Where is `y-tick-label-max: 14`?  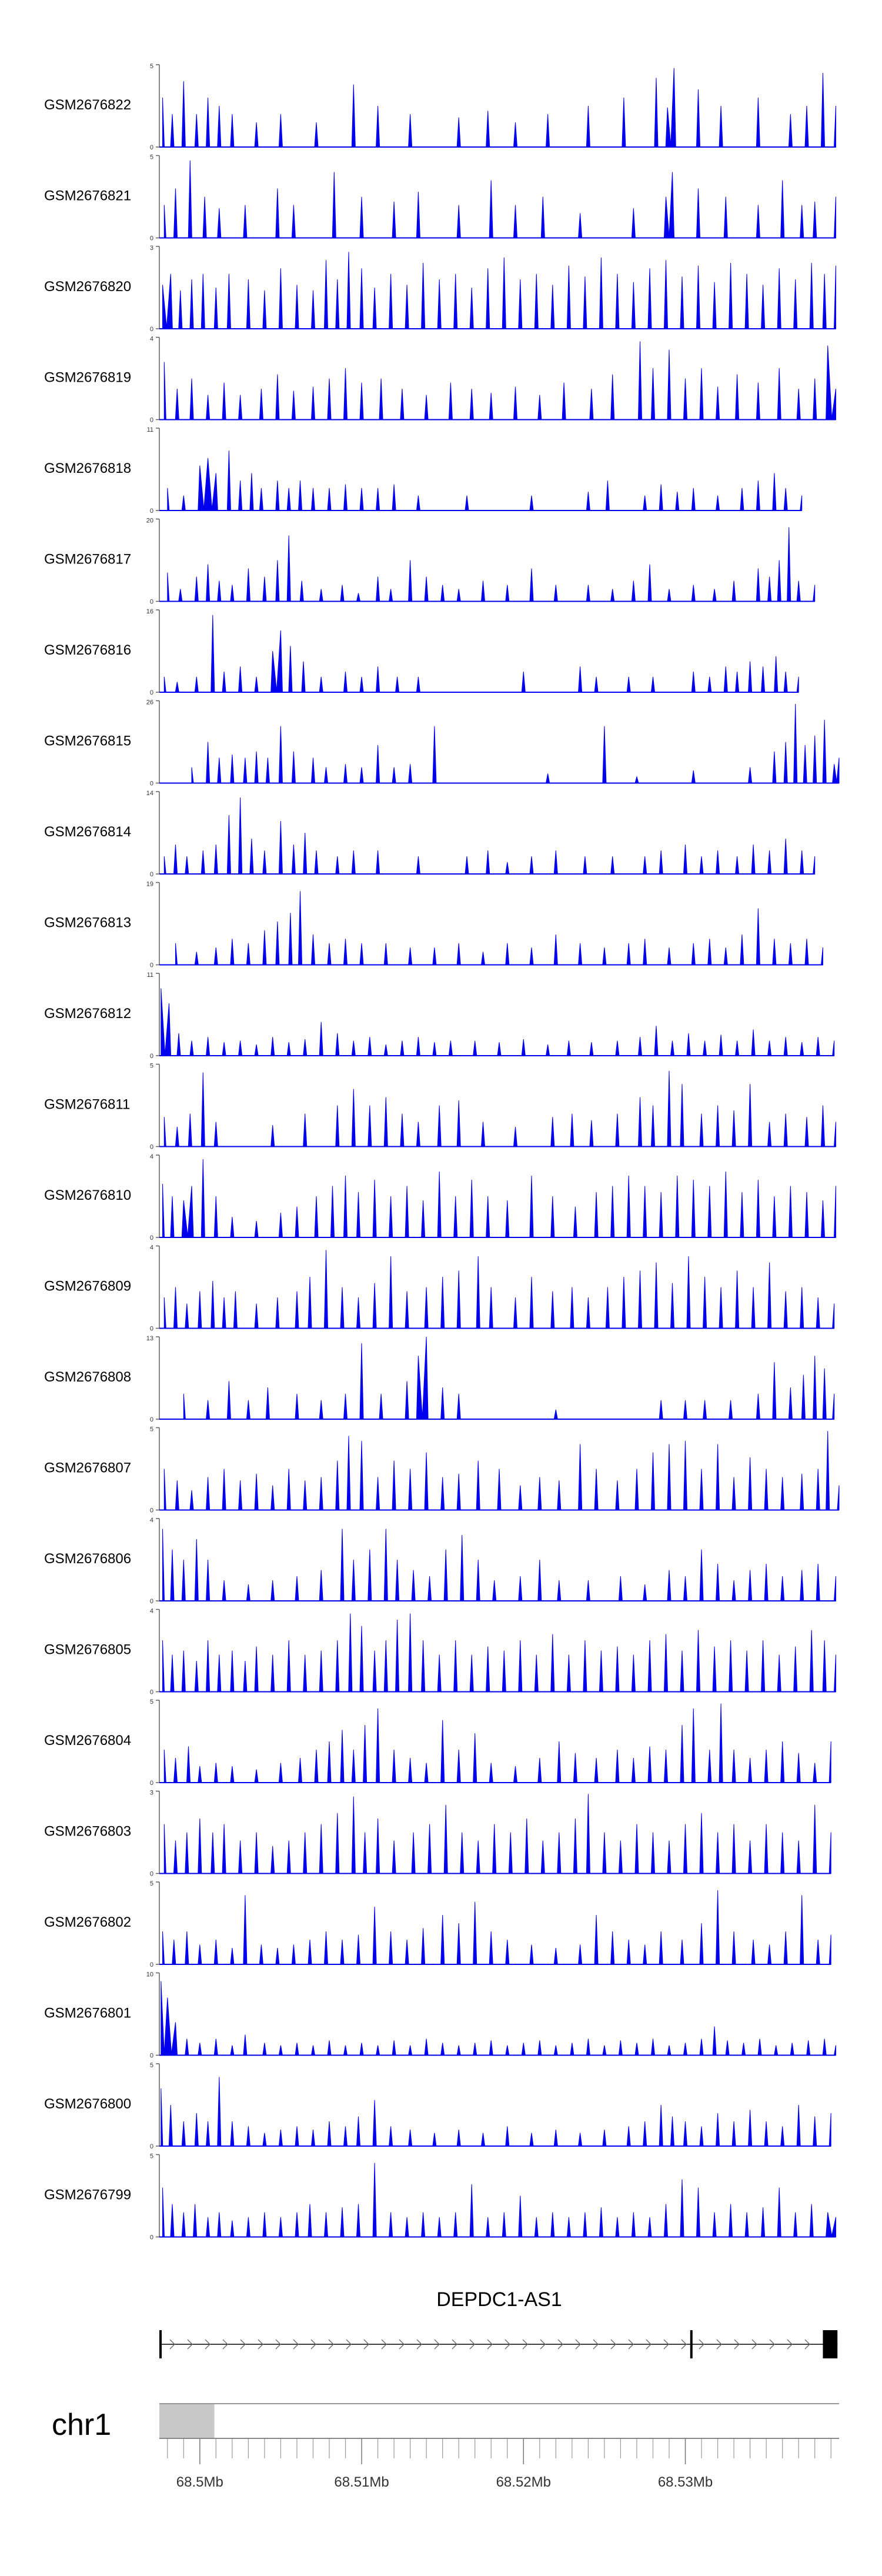 y-tick-label-max: 14 is located at coordinates (149, 793).